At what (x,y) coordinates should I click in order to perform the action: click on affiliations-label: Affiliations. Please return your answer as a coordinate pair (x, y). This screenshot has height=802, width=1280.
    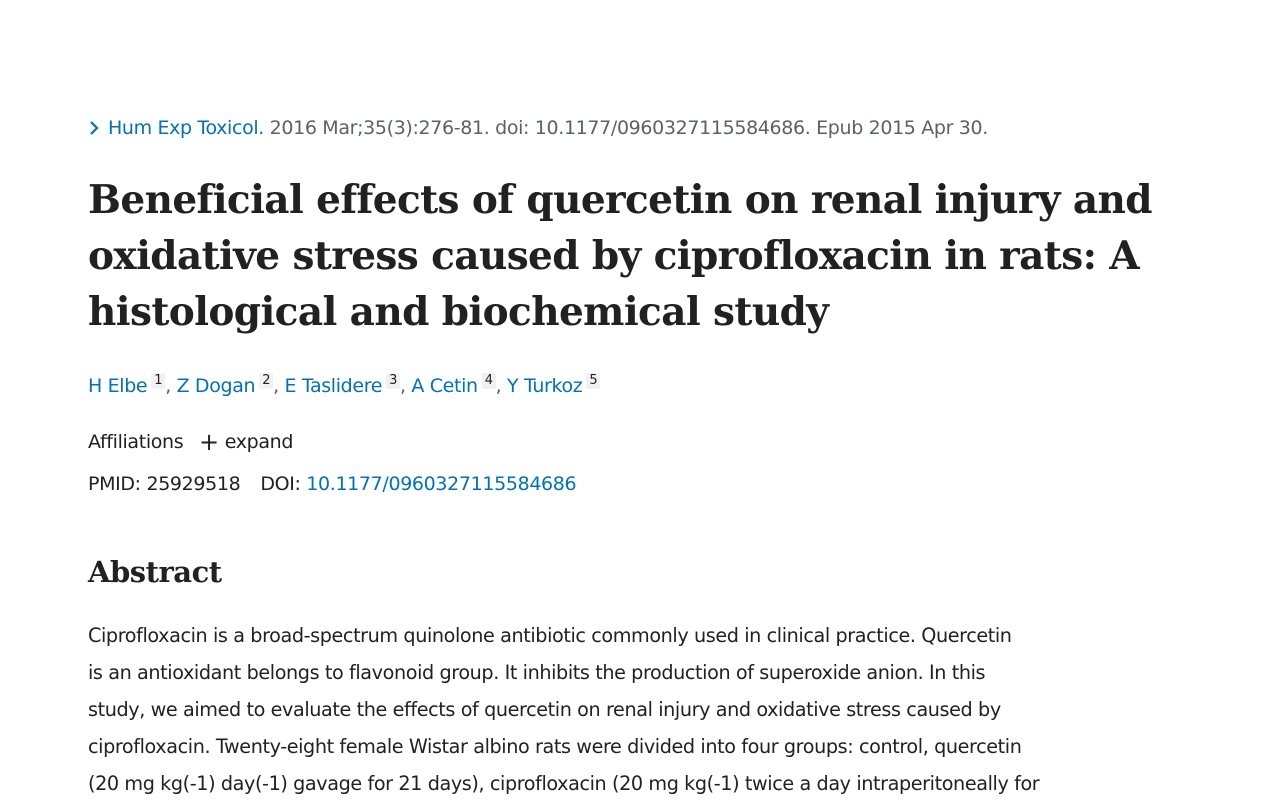
    Looking at the image, I should click on (136, 442).